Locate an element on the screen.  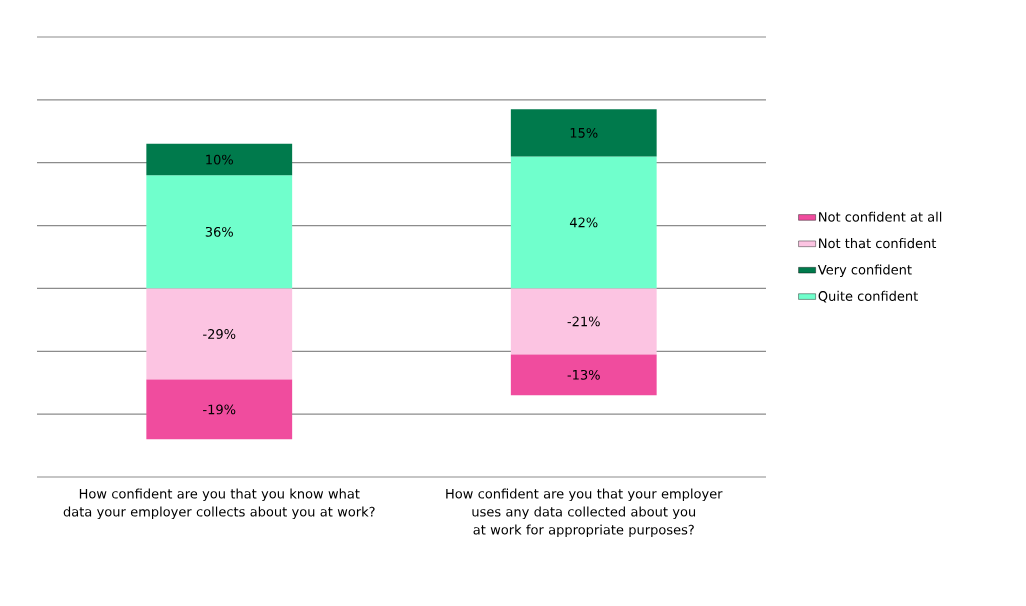
data-label: 36% is located at coordinates (219, 231).